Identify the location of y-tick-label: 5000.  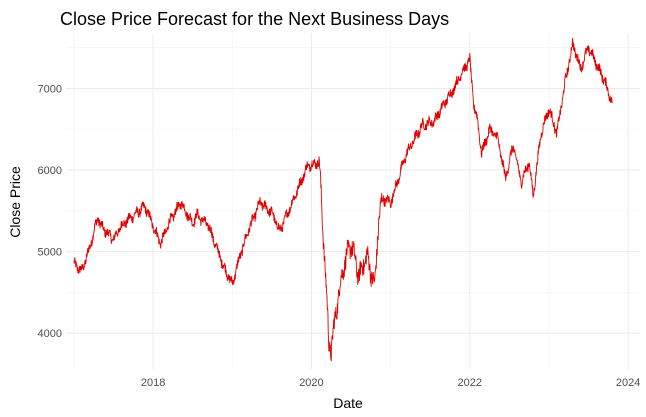
(50, 253).